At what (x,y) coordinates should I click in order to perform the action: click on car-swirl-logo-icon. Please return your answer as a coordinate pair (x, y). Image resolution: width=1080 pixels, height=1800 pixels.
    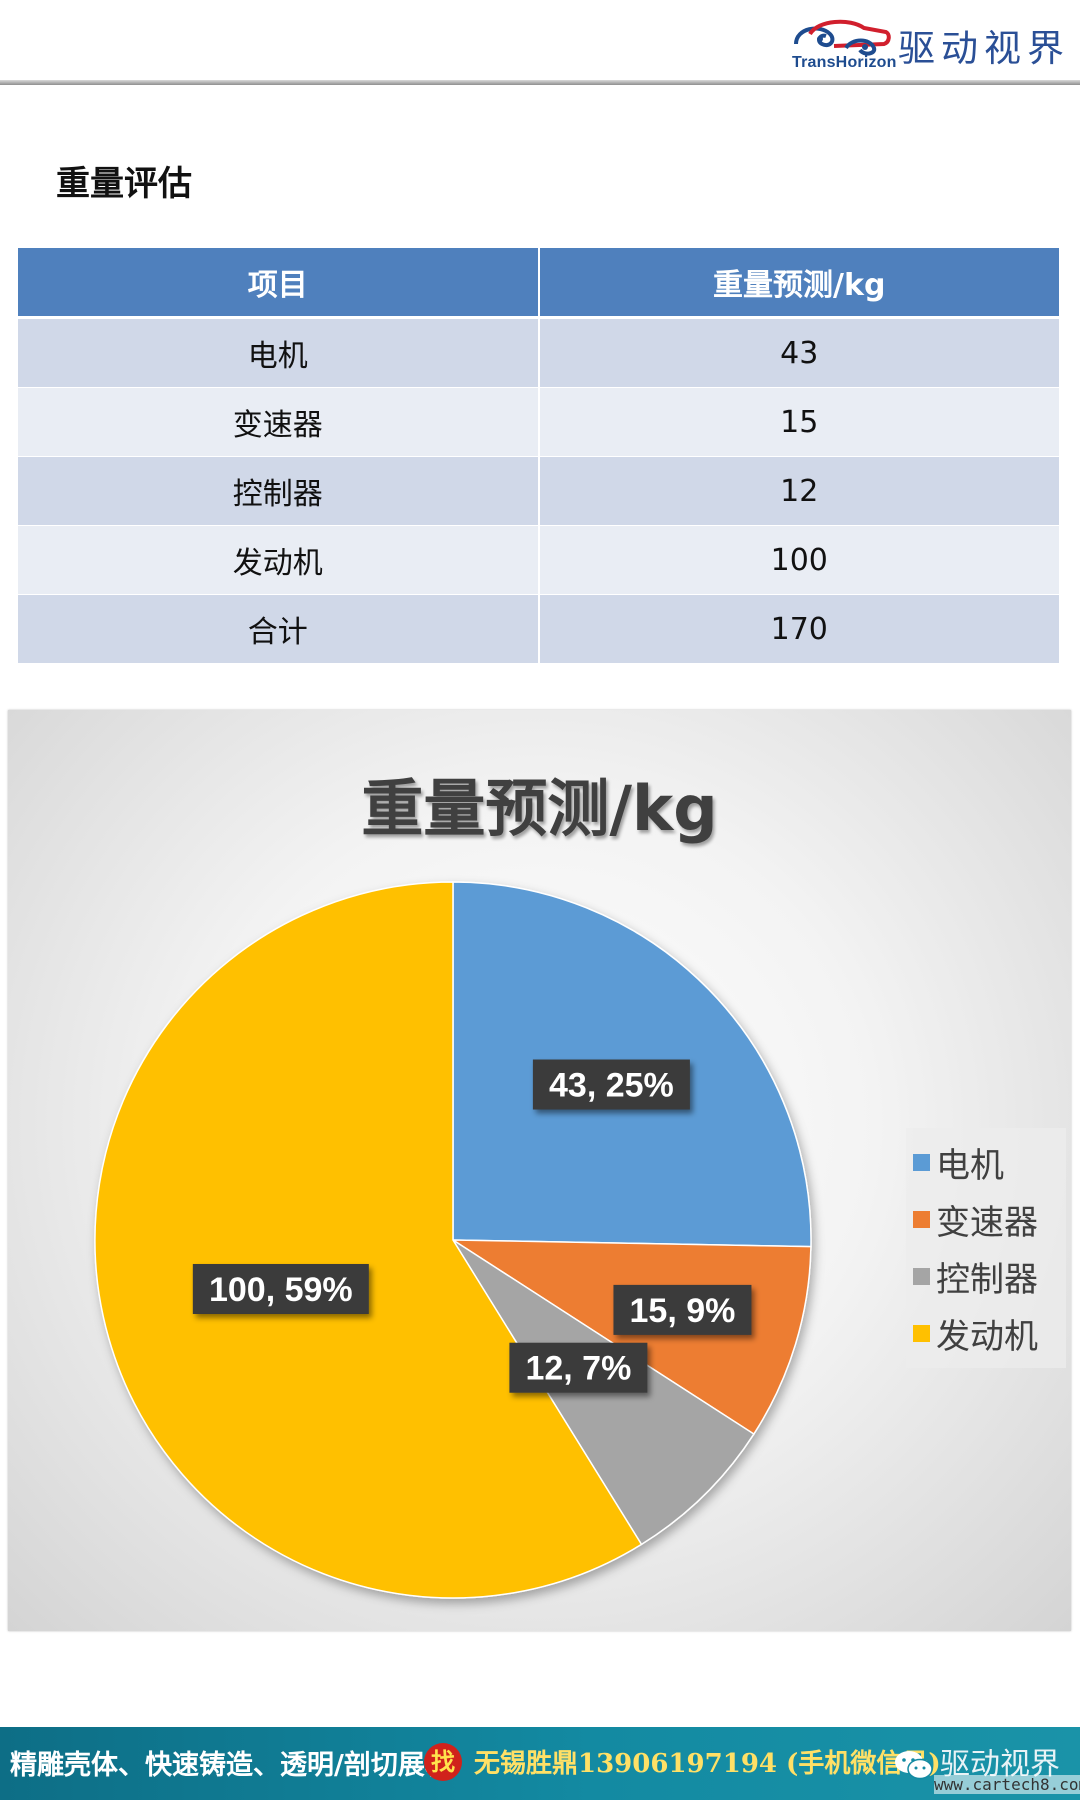
    Looking at the image, I should click on (842, 37).